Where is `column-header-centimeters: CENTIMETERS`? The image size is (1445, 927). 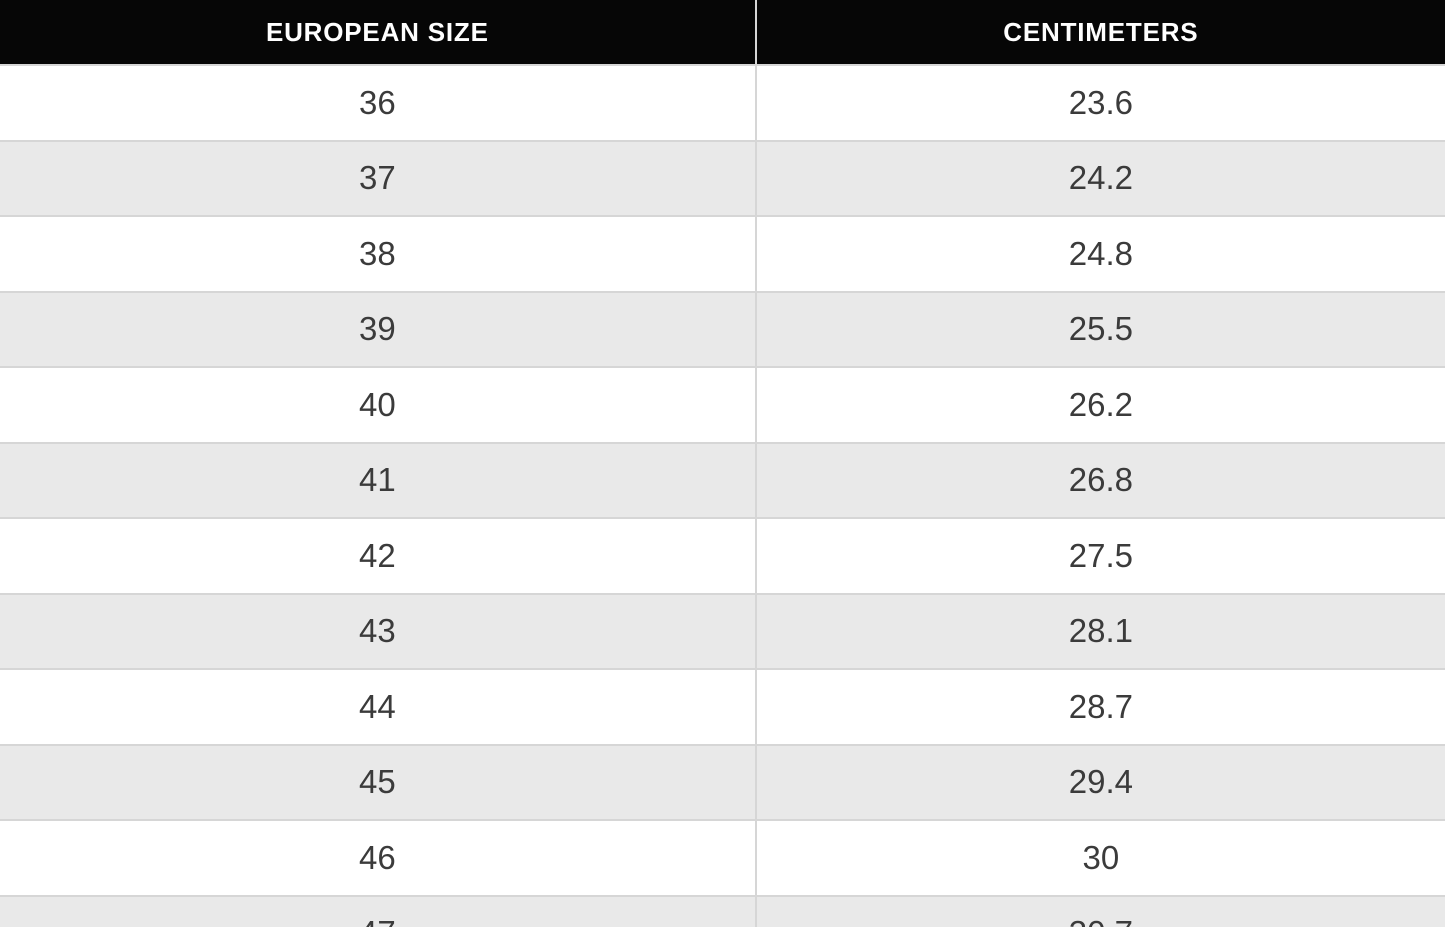
column-header-centimeters: CENTIMETERS is located at coordinates (1099, 33).